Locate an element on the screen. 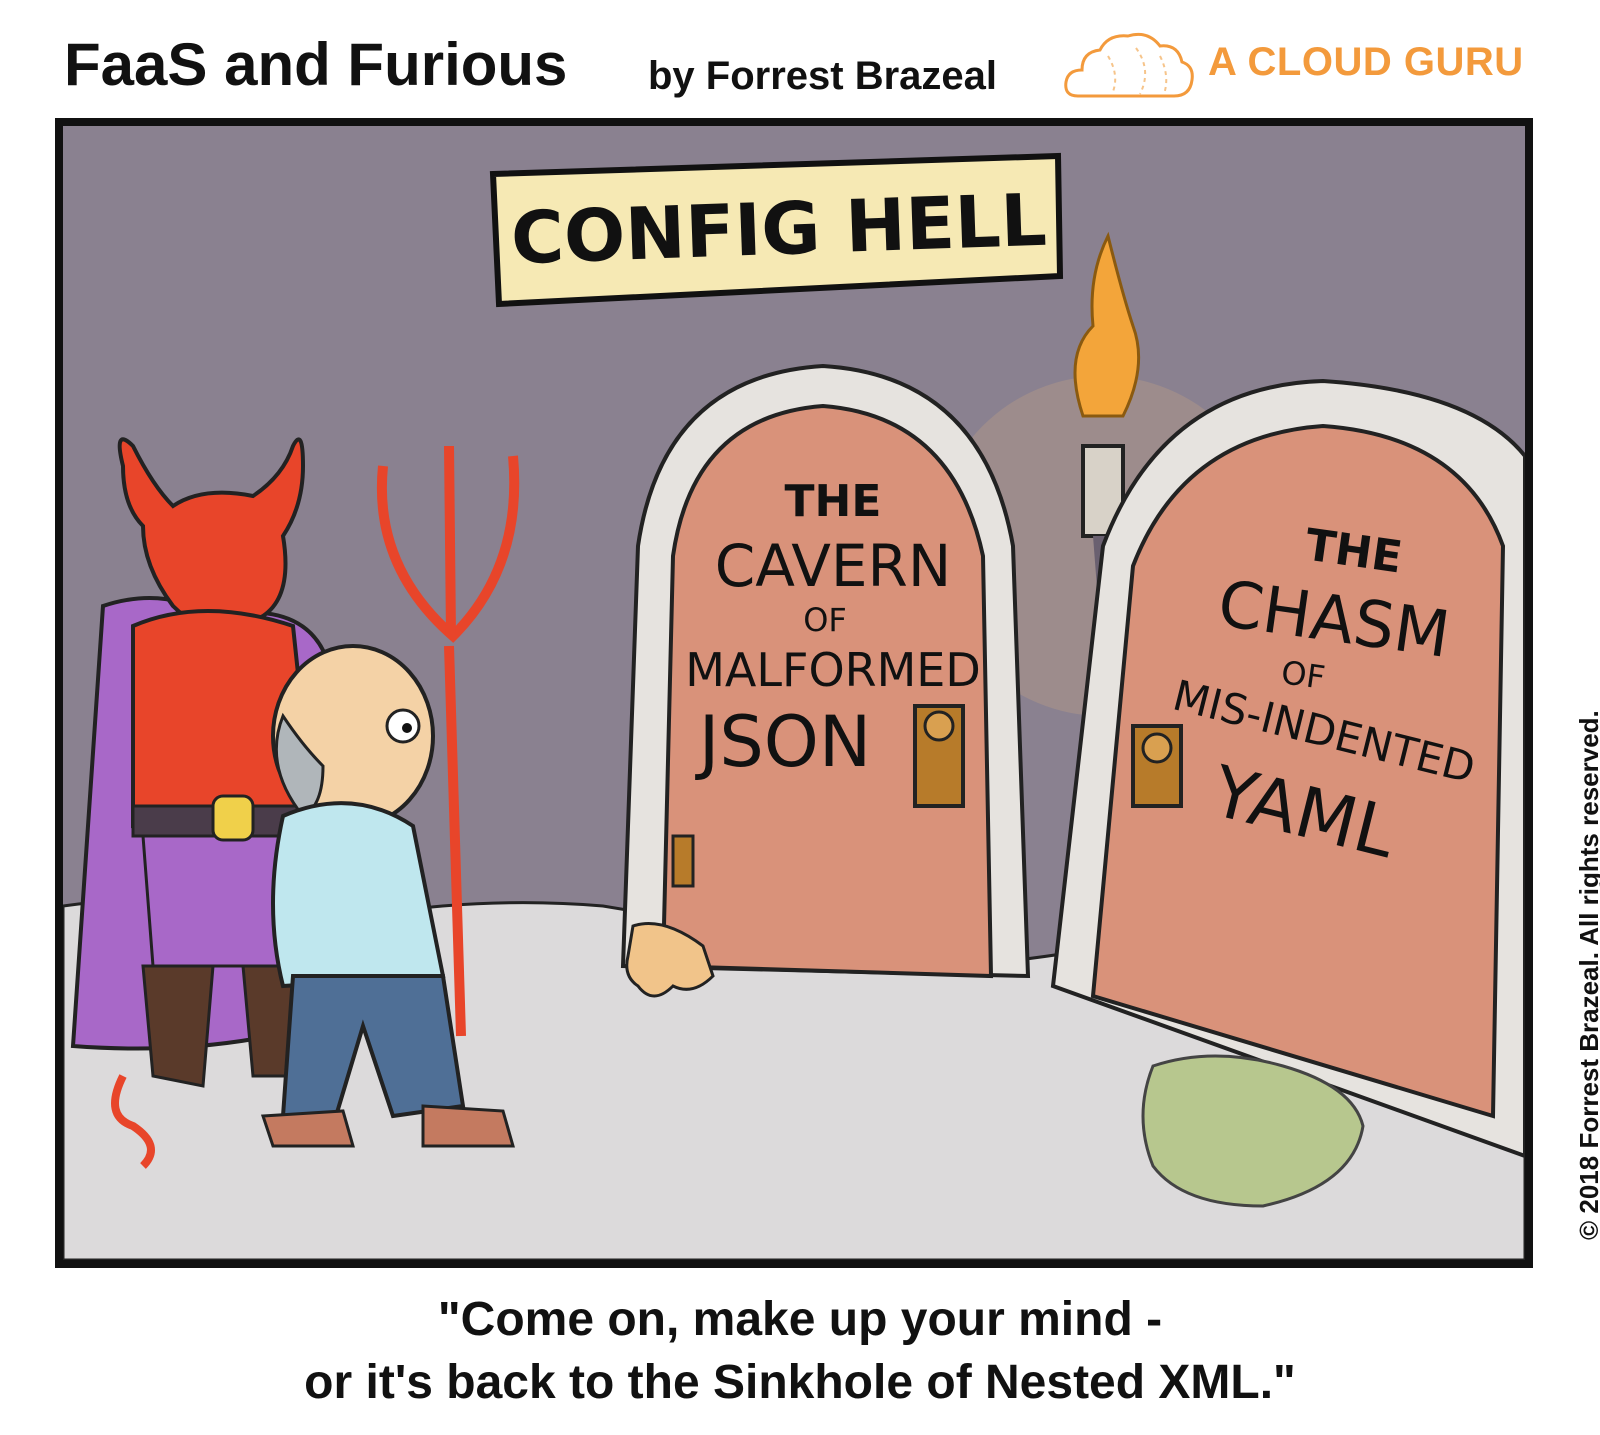 This screenshot has height=1435, width=1600. left-door: THE CAVERN OF MALFORMED JSON is located at coordinates (825, 671).